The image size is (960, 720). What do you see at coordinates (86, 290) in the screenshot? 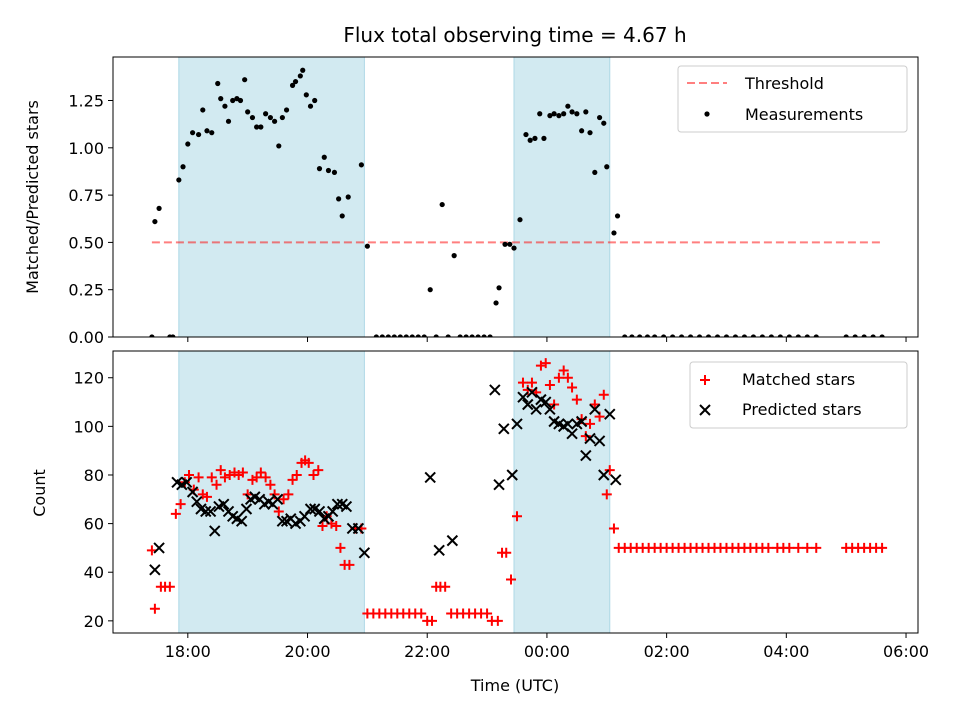
I see `y-tick-label: 0.25` at bounding box center [86, 290].